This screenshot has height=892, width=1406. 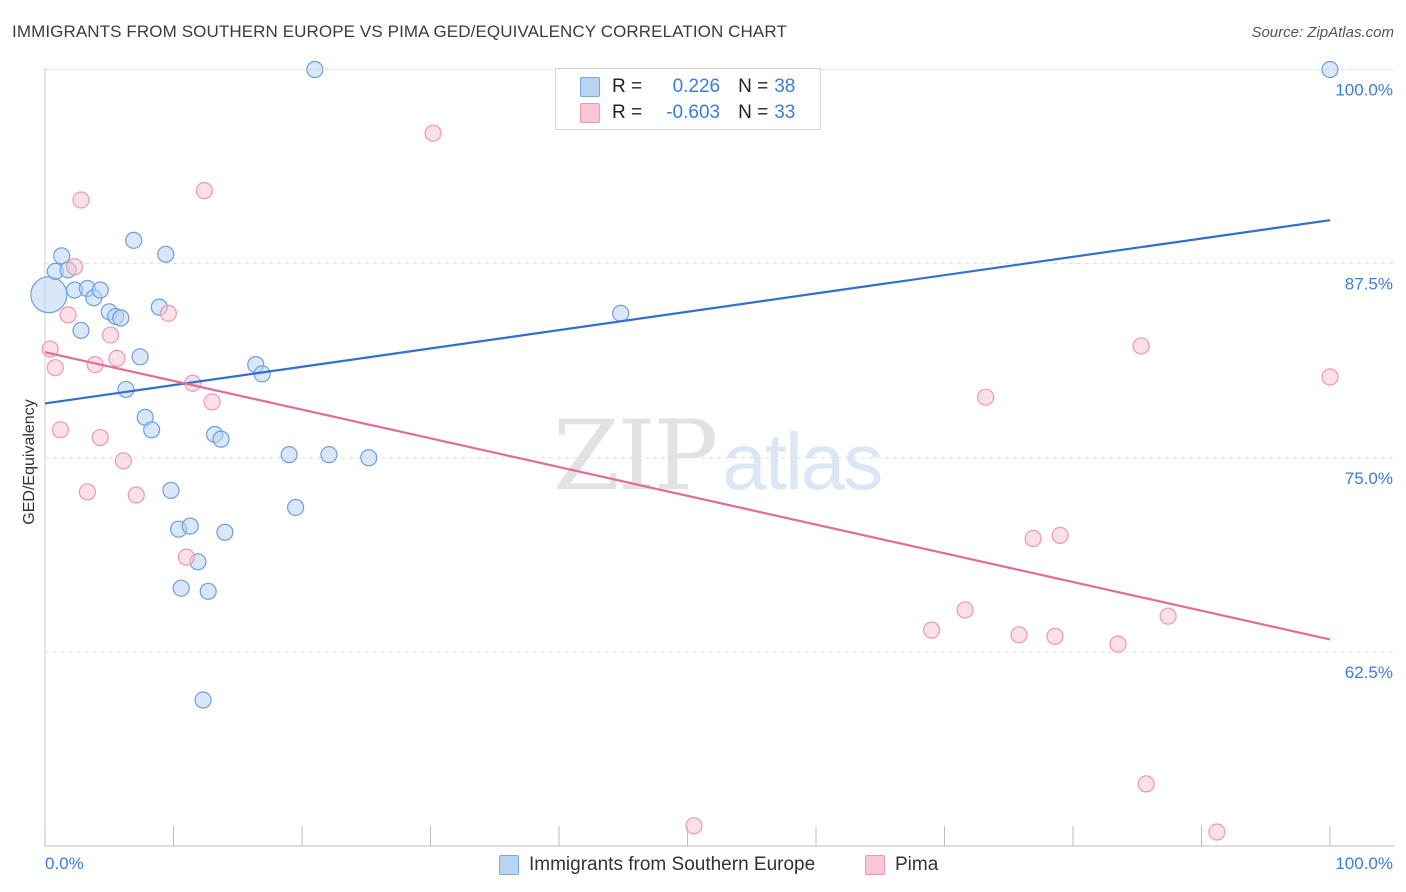 I want to click on y-tick-label: 75.0%, so click(x=1369, y=478).